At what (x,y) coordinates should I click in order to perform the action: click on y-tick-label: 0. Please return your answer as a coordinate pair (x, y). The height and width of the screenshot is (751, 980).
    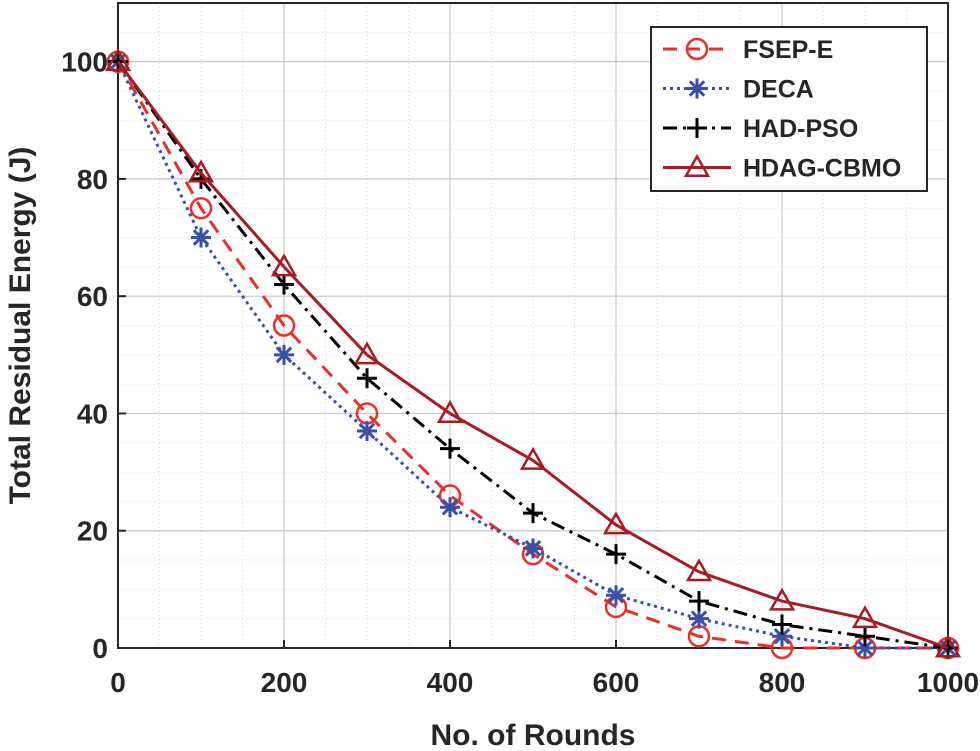
    Looking at the image, I should click on (100, 648).